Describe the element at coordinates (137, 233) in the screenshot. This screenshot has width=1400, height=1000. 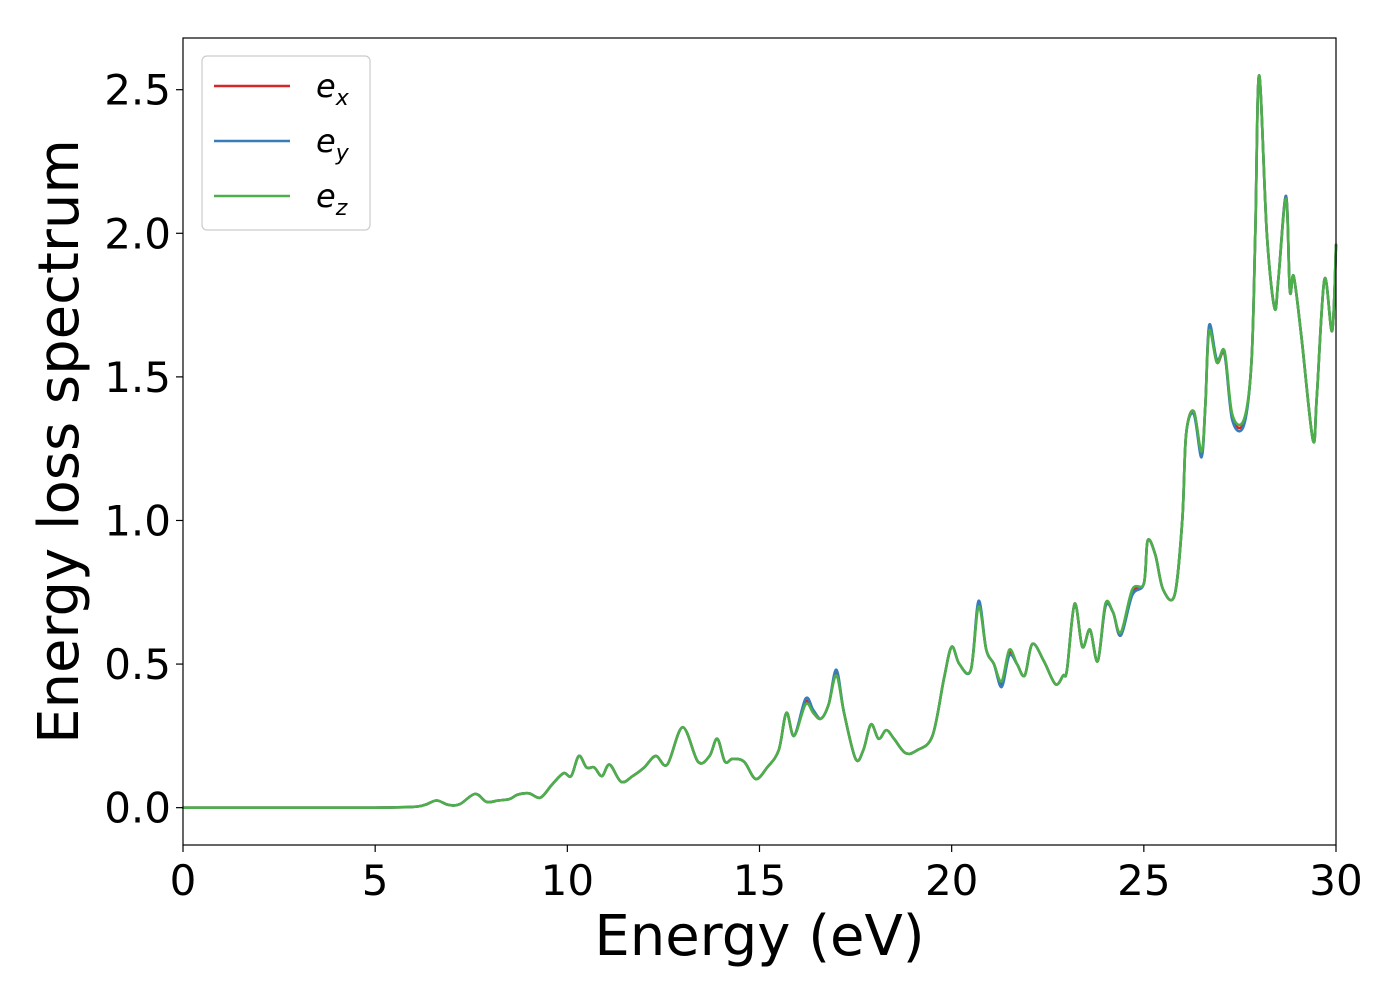
I see `y-tick-label: 2.0` at that location.